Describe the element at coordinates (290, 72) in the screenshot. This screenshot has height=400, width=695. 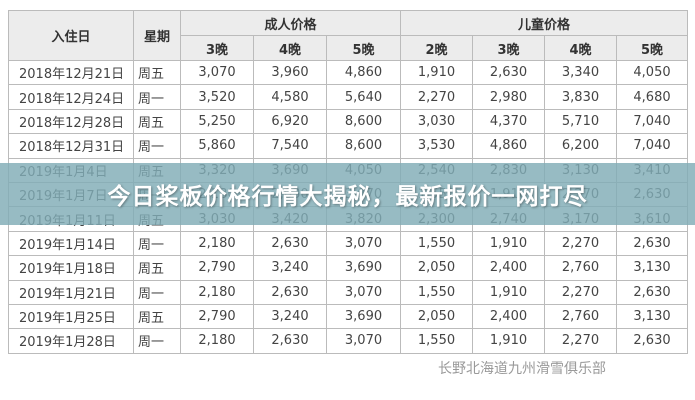
I see `table-cell: 3,960` at that location.